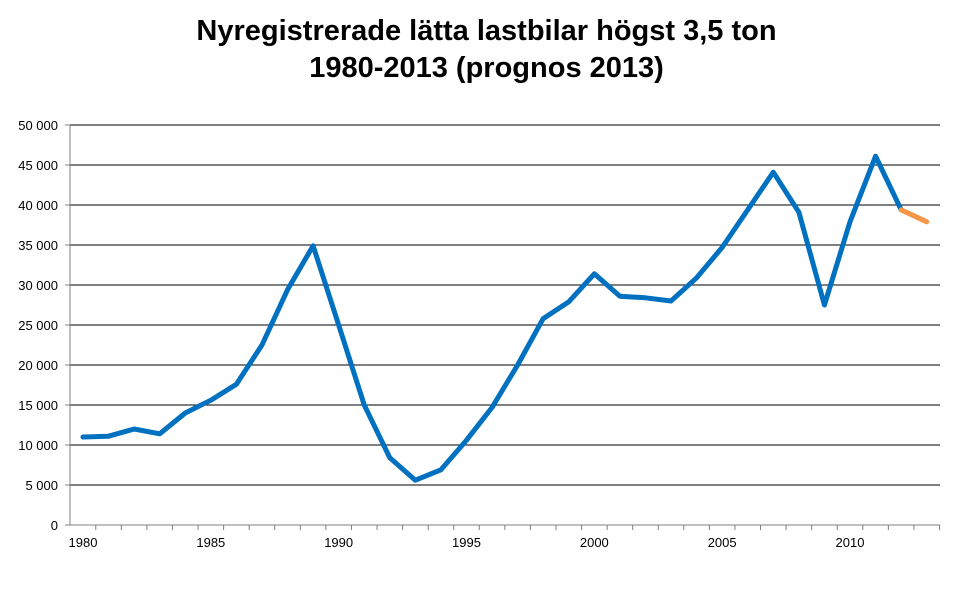  Describe the element at coordinates (914, 216) in the screenshot. I see `series-line-prognos` at that location.